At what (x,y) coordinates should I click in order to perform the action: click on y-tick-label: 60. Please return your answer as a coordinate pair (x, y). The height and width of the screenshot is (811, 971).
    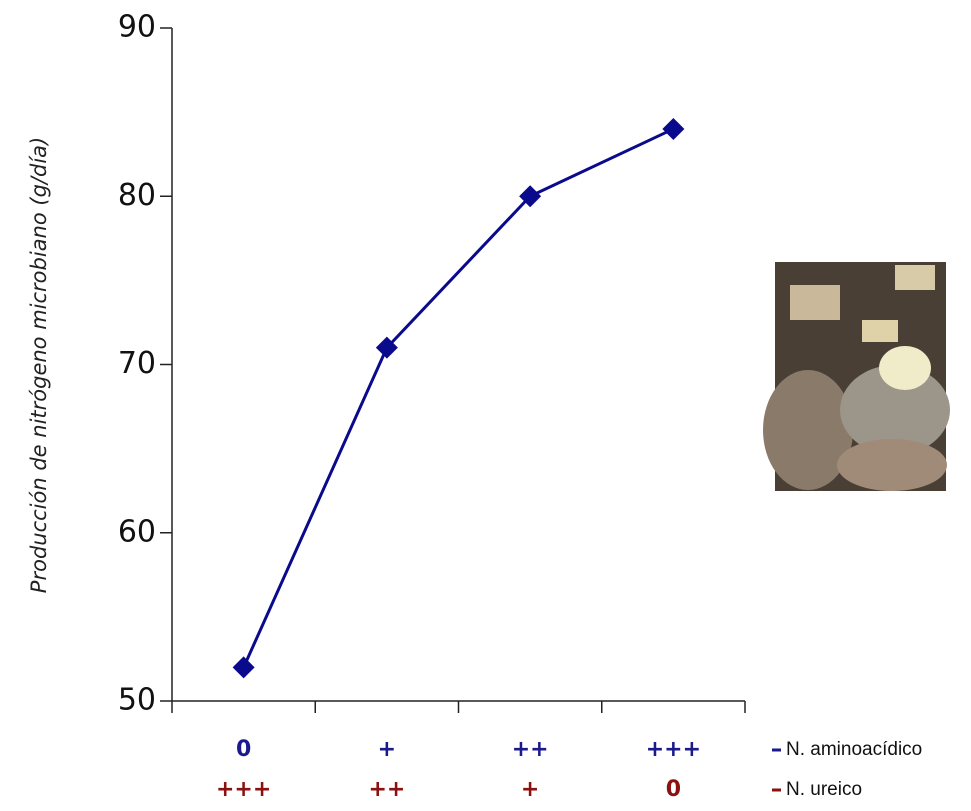
    Looking at the image, I should click on (137, 531).